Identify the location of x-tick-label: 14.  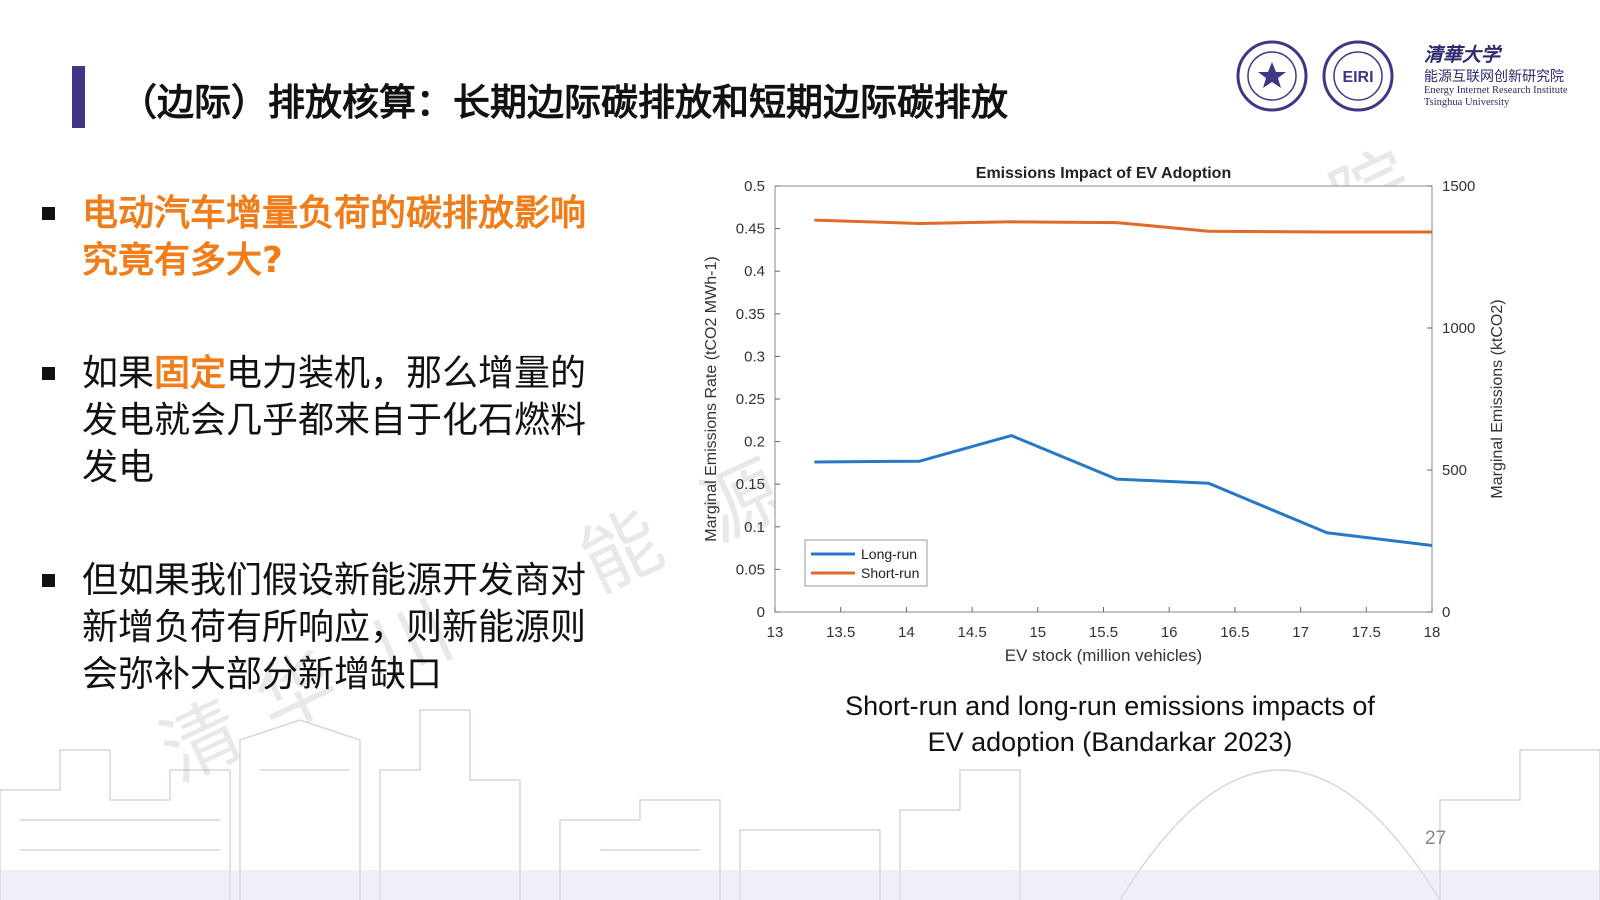
(906, 632).